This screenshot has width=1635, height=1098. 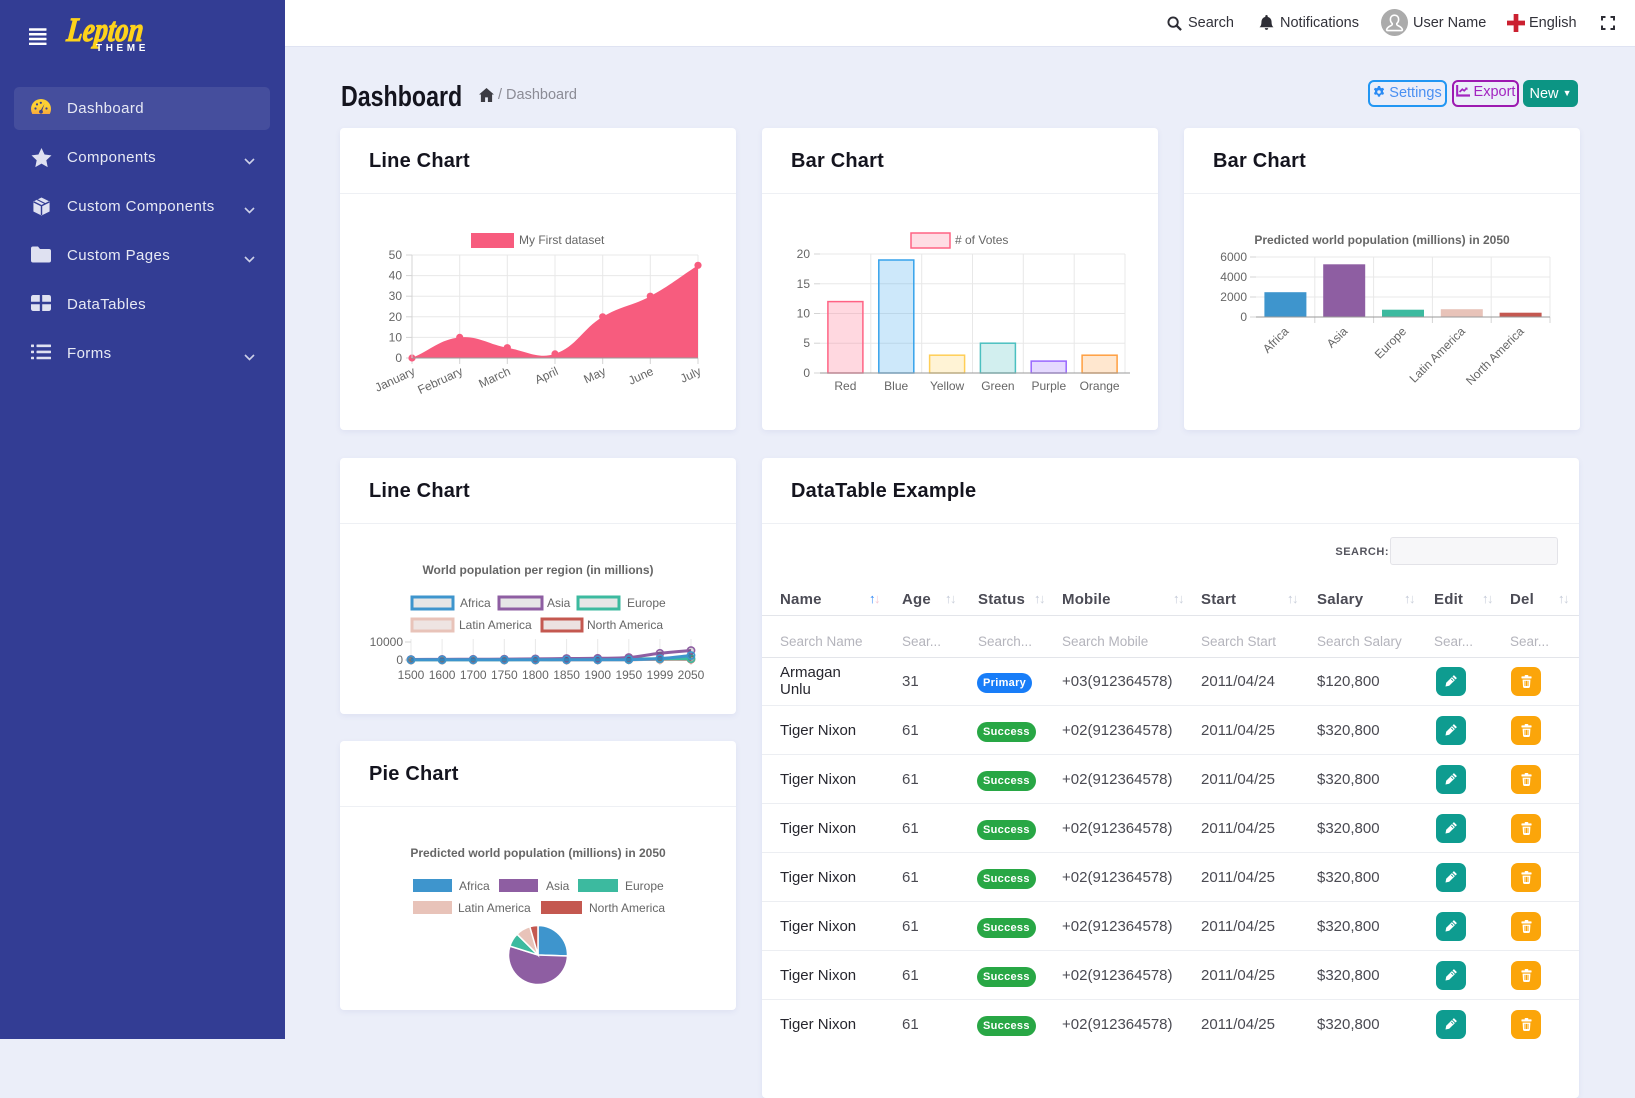 What do you see at coordinates (690, 375) in the screenshot?
I see `svg-text: July` at bounding box center [690, 375].